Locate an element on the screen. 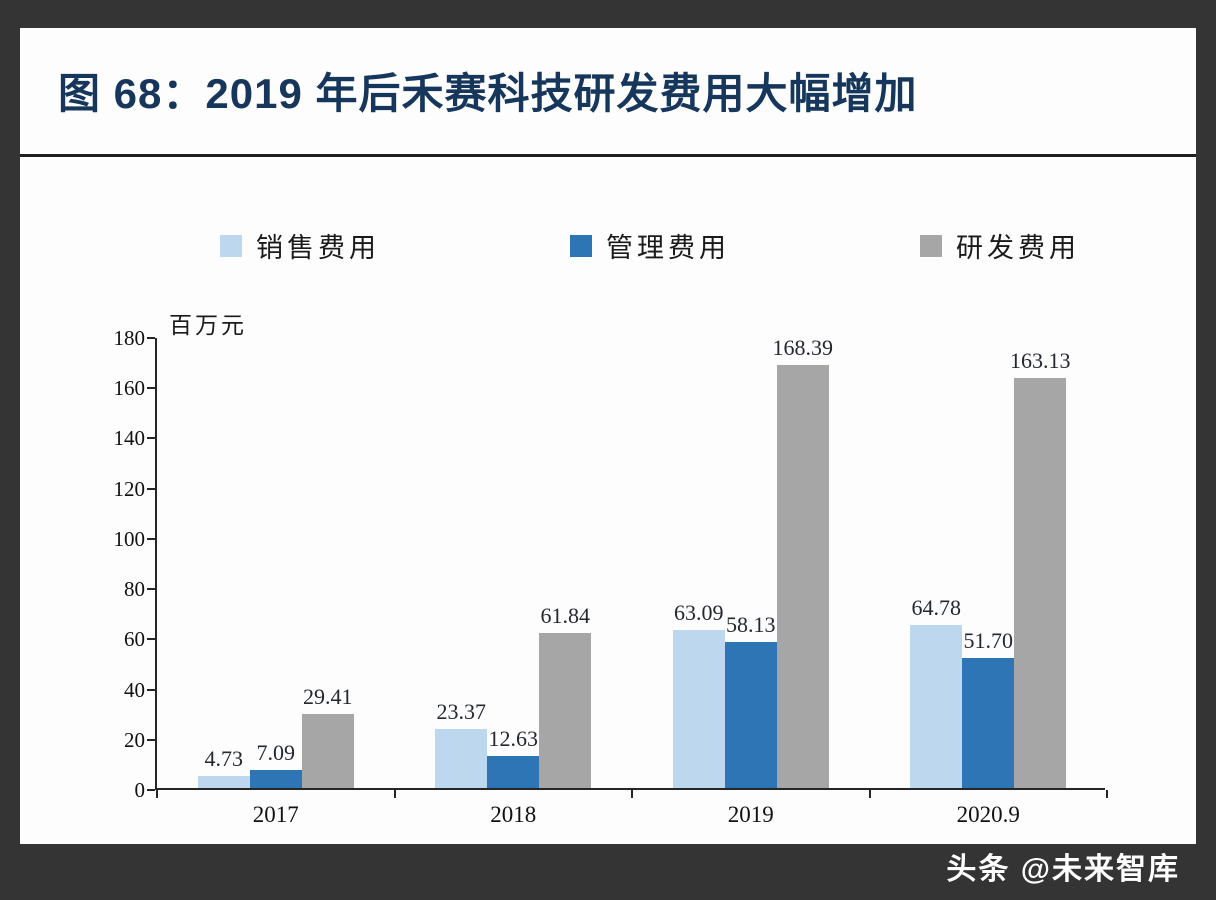 This screenshot has width=1216, height=900. chart-legend: 销售费用 管理费用 研发费用 is located at coordinates (650, 245).